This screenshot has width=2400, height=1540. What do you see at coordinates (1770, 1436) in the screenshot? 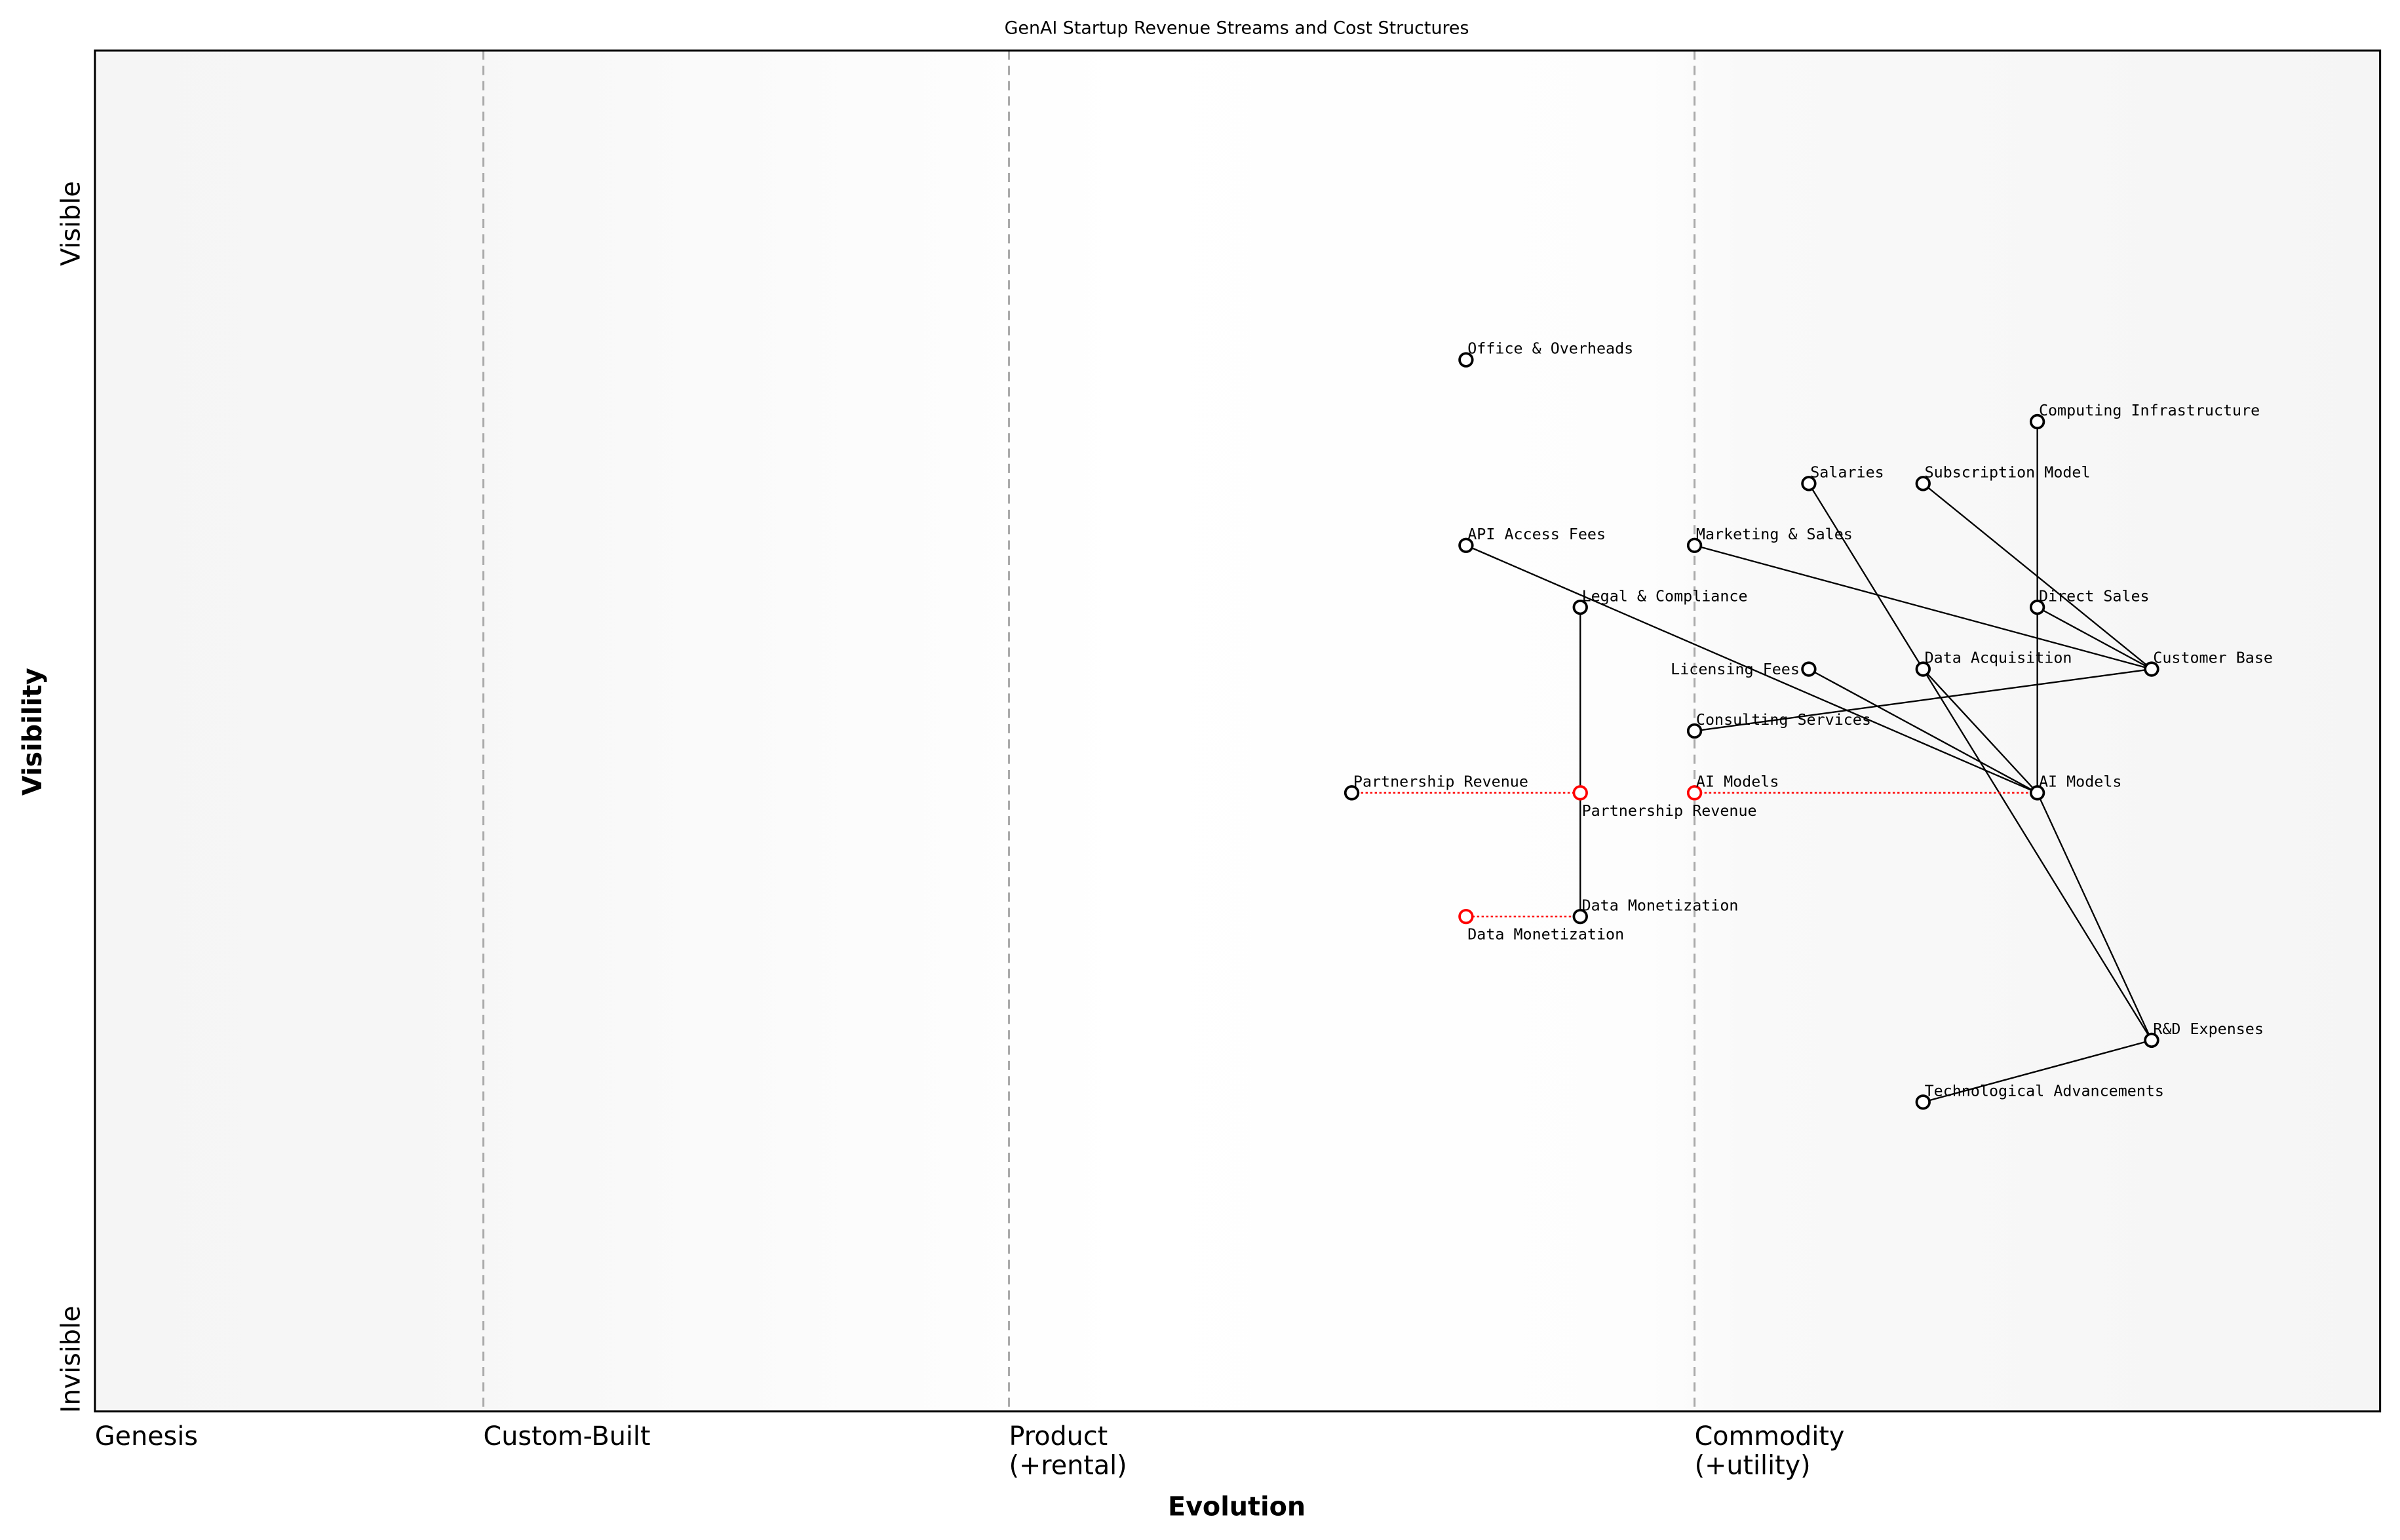
I see `x-stage-label-line: Commodity` at bounding box center [1770, 1436].